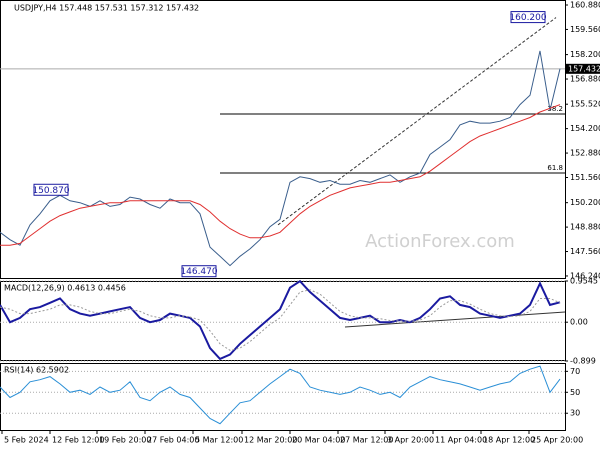 The width and height of the screenshot is (600, 450). I want to click on x-tick-label: 12 Mar 20:00, so click(270, 440).